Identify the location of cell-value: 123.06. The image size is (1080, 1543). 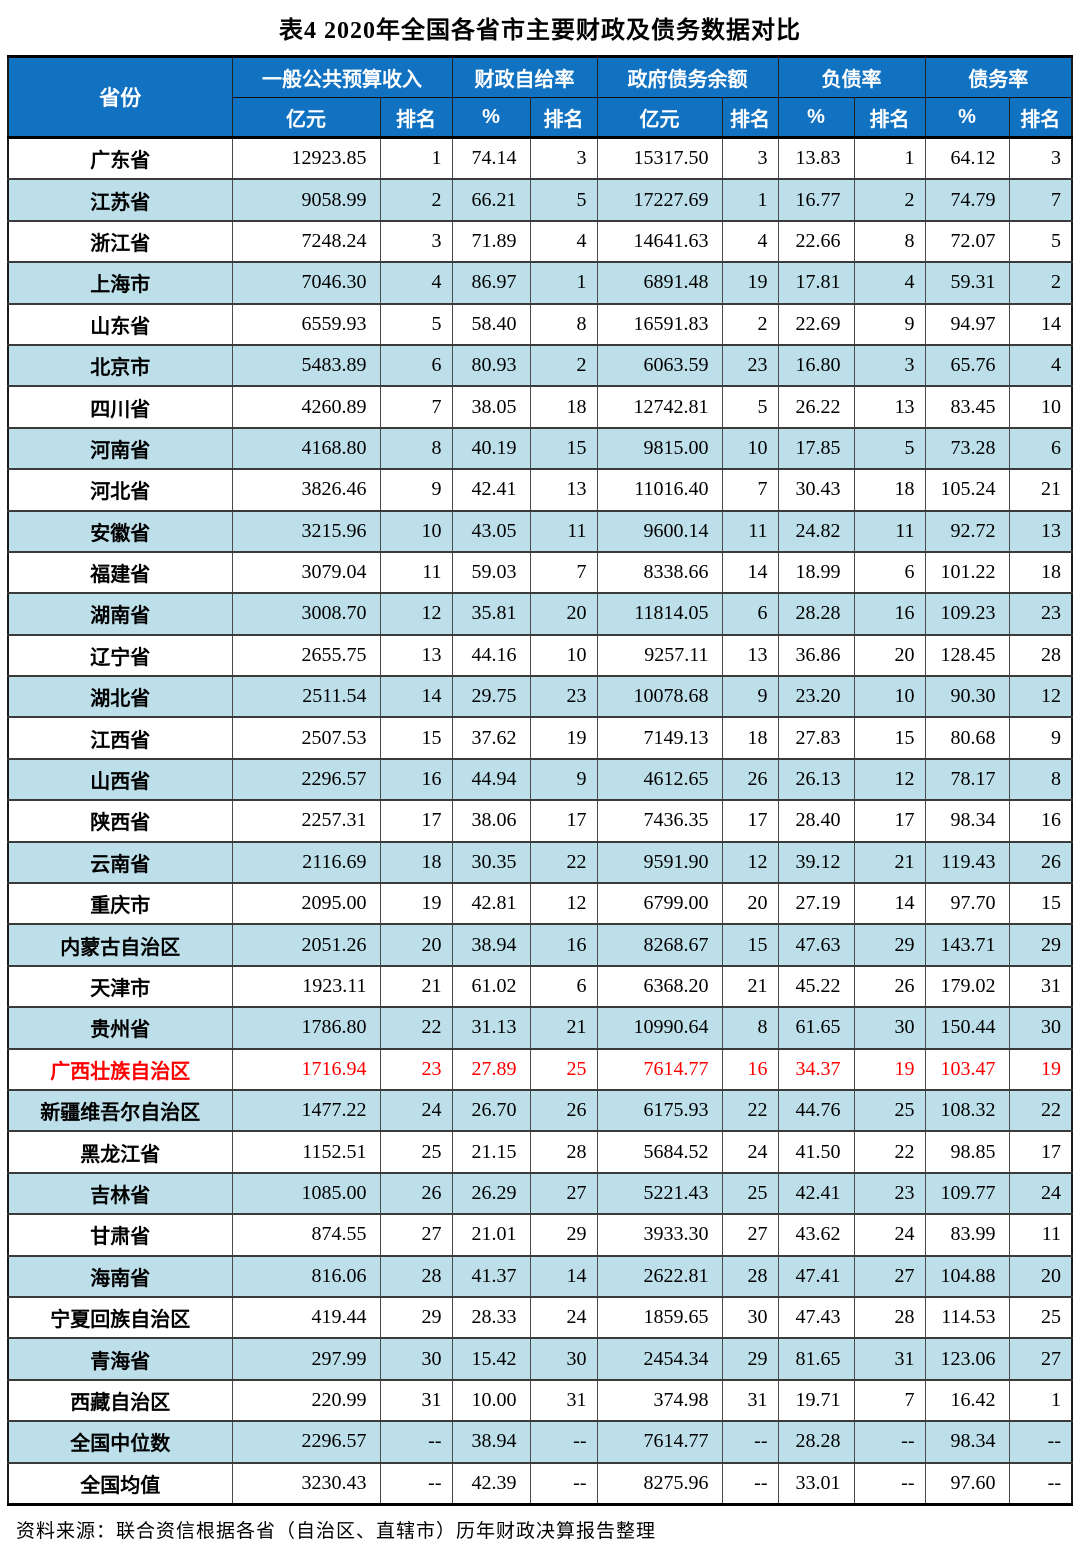
(967, 1358).